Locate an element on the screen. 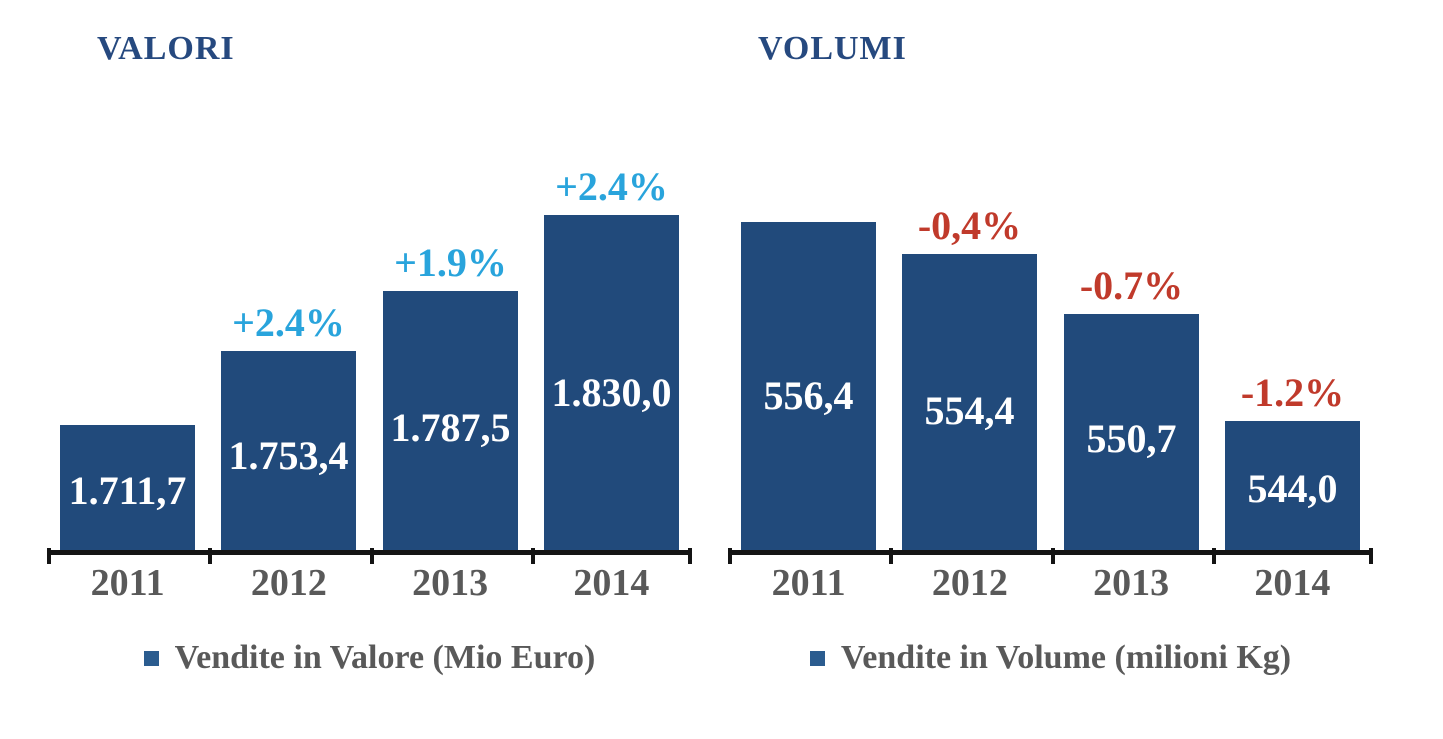 The height and width of the screenshot is (739, 1443). x-axis-labels-valori: 2011 2012 2013 2014 is located at coordinates (369, 583).